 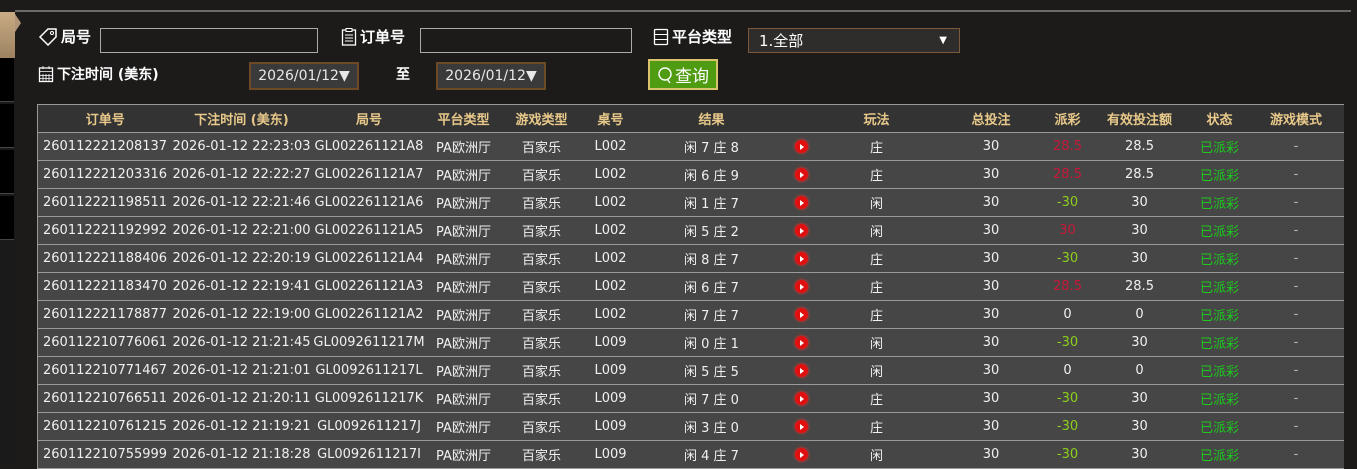 I want to click on query-button: 查询, so click(x=683, y=74).